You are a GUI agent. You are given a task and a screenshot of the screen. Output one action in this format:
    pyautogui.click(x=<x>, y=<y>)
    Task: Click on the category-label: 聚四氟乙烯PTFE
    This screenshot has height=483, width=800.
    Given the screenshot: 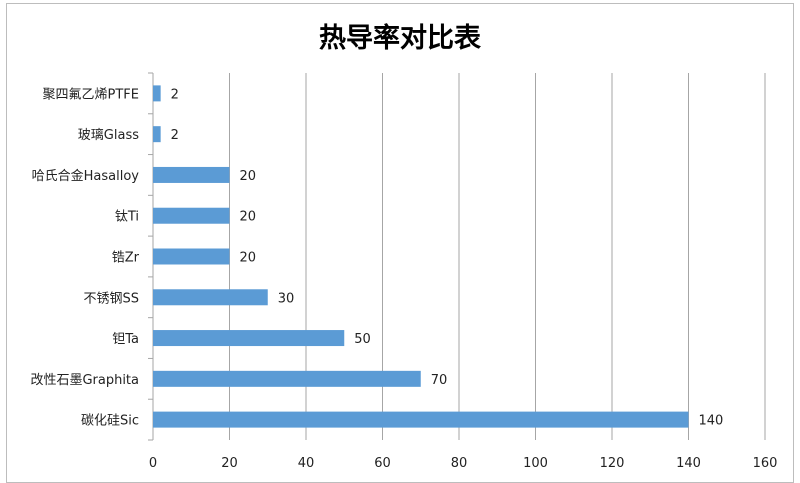 What is the action you would take?
    pyautogui.click(x=91, y=94)
    